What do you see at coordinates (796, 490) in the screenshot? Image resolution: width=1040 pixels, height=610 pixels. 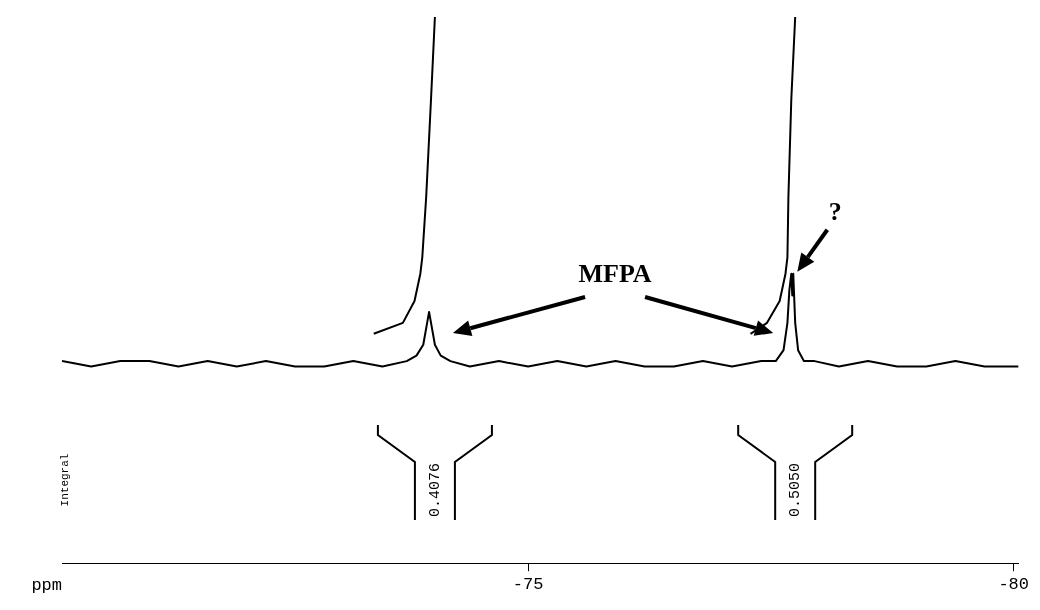 I see `annotation: 0.5050` at bounding box center [796, 490].